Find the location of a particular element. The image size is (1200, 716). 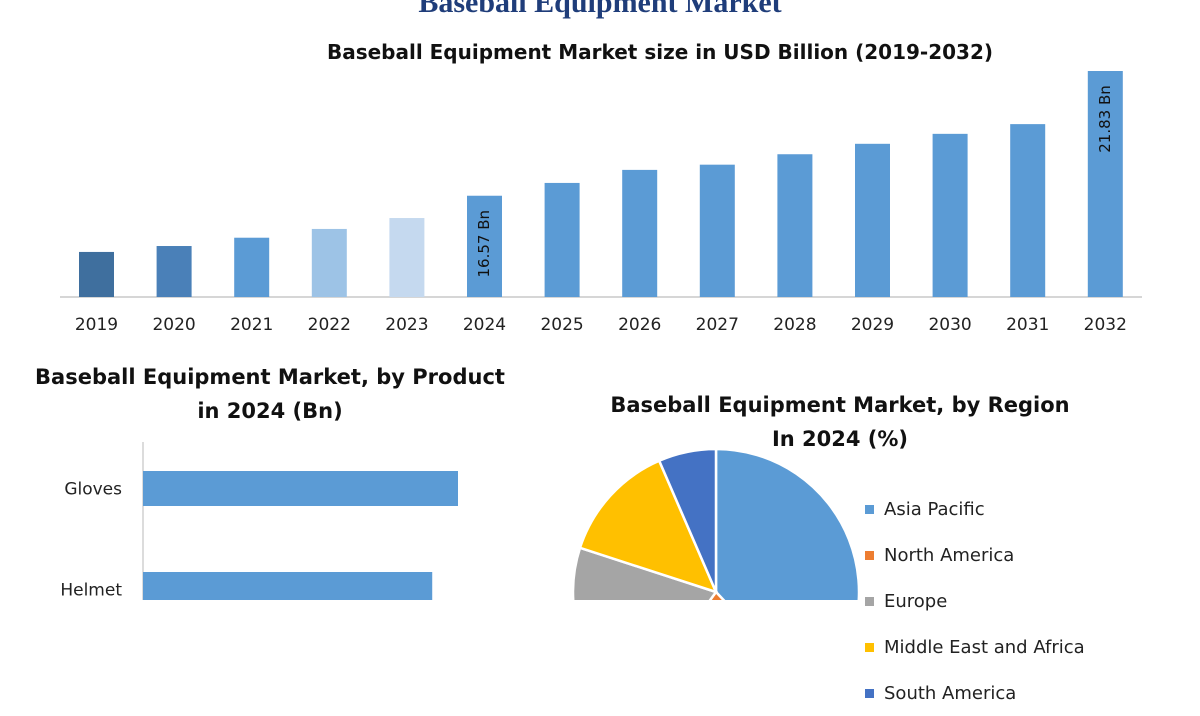

legend-label: South America is located at coordinates (950, 693).